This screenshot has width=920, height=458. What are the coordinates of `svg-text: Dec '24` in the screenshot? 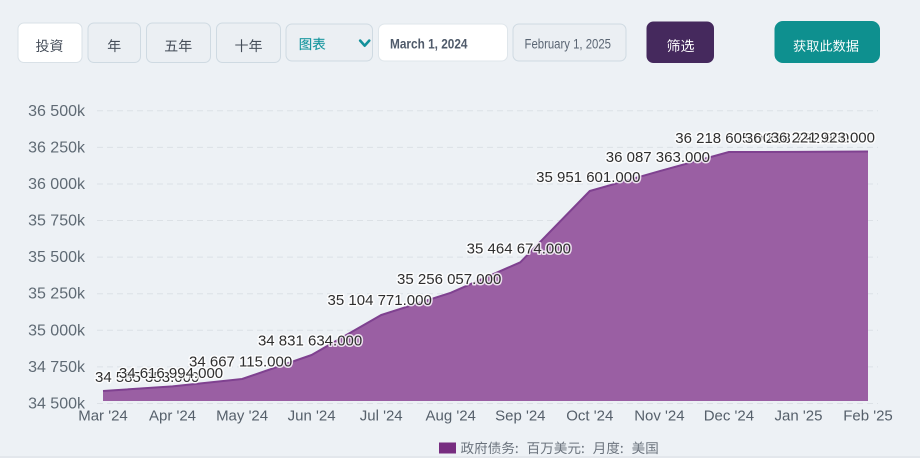 It's located at (729, 416).